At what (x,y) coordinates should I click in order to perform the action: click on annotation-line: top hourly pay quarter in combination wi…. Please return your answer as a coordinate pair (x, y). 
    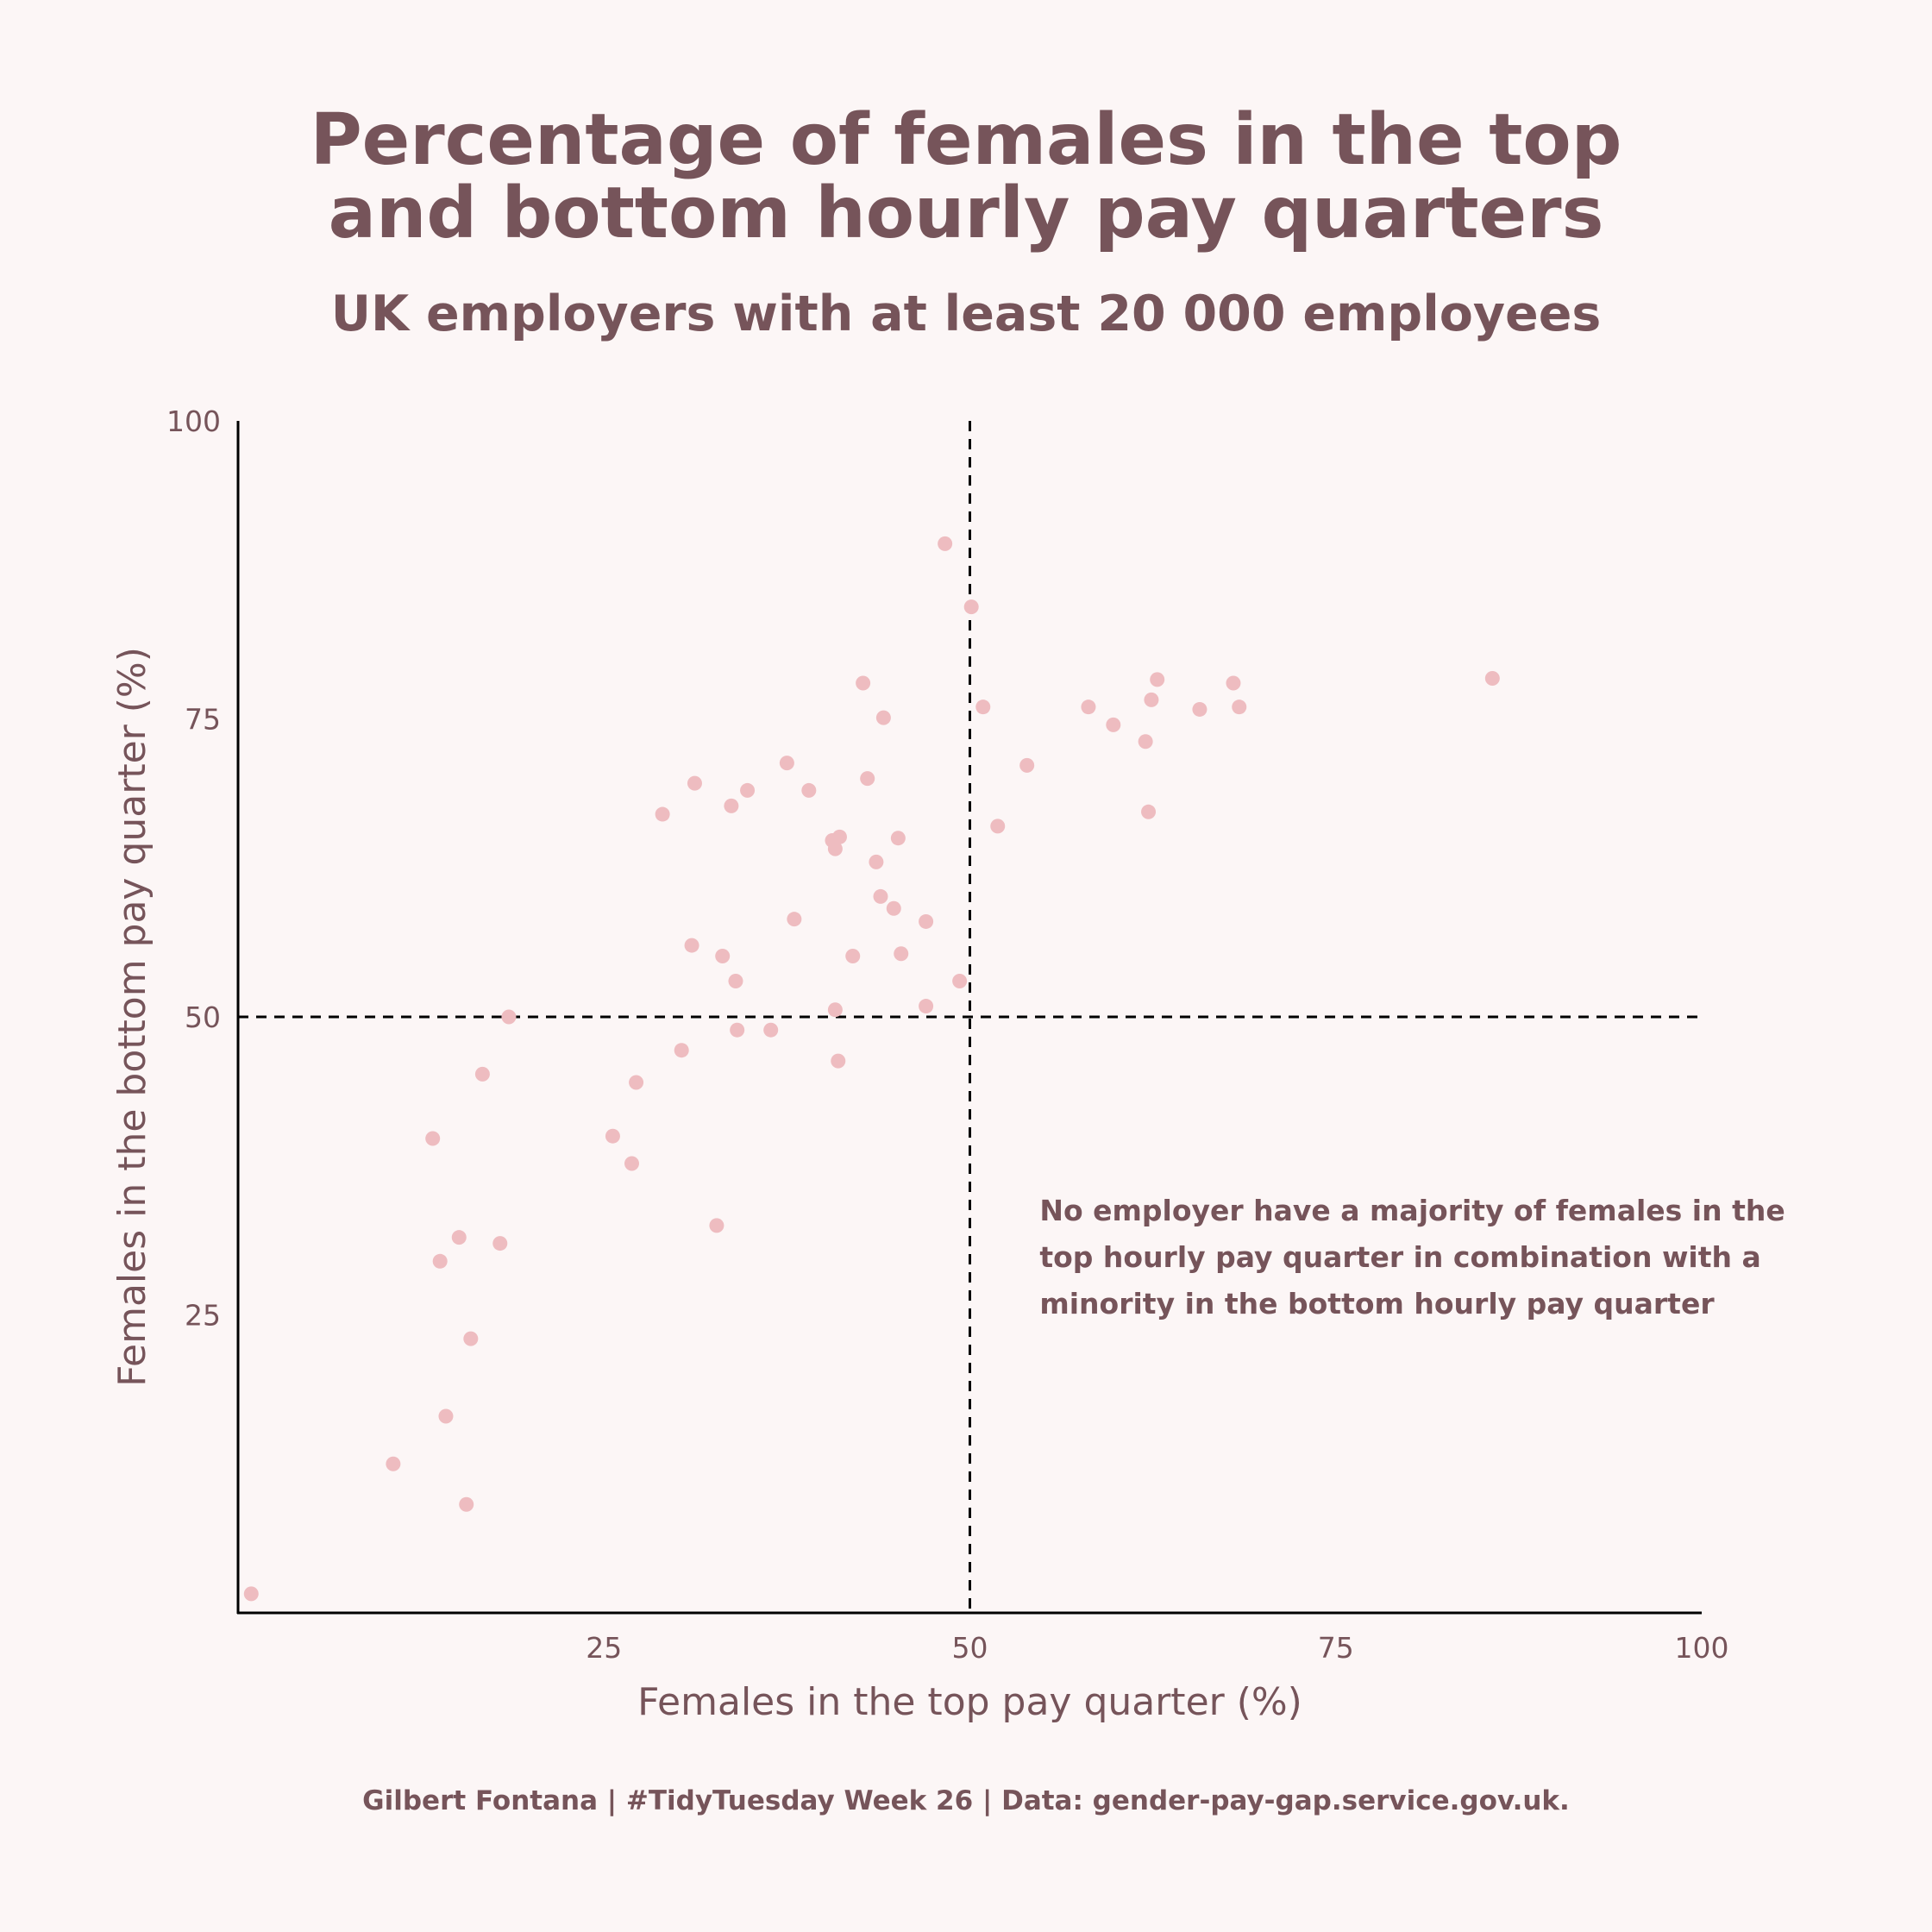
    Looking at the image, I should click on (1400, 1257).